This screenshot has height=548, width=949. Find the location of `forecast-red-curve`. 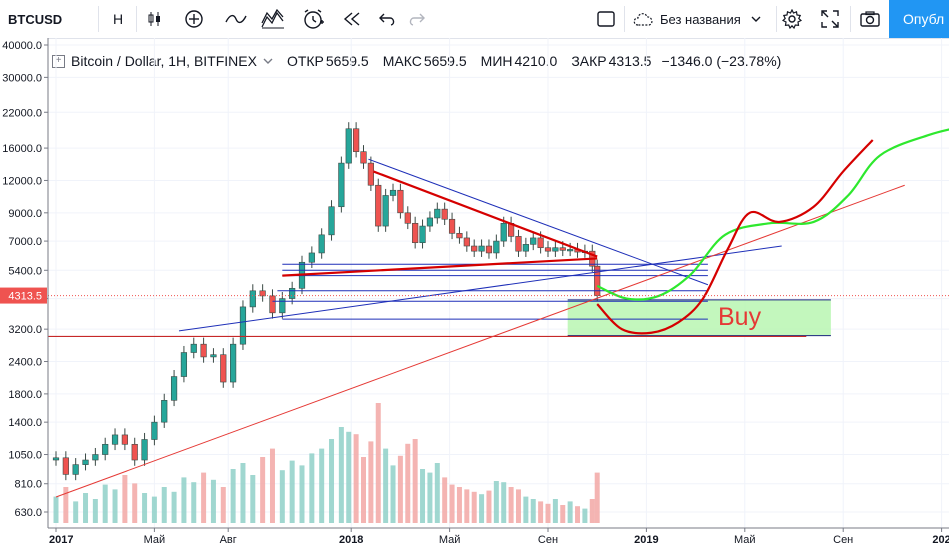

forecast-red-curve is located at coordinates (735, 237).